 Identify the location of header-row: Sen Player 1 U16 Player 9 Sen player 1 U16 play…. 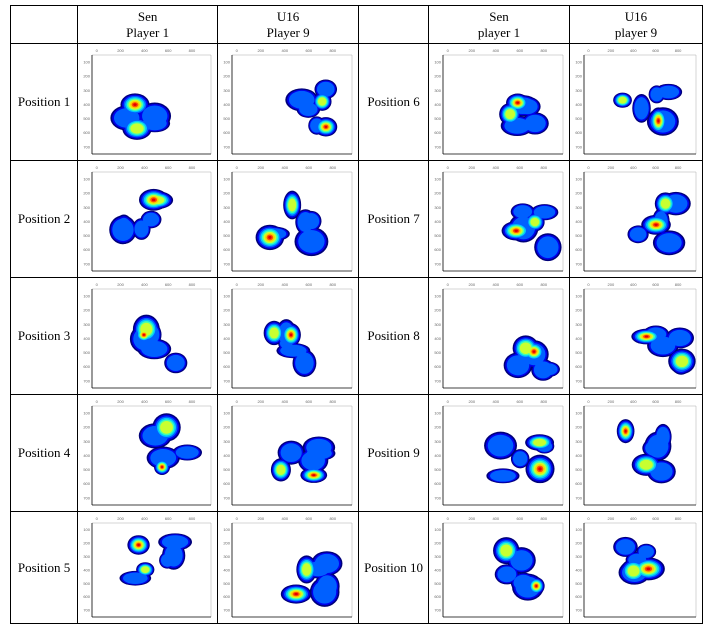
(356, 24).